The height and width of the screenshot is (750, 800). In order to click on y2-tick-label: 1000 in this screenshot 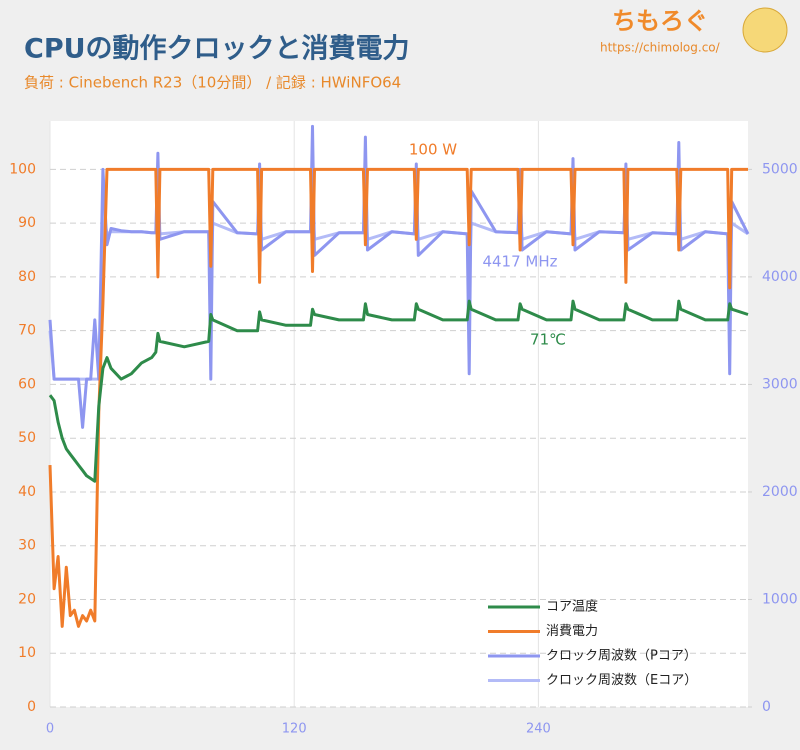, I will do `click(780, 599)`.